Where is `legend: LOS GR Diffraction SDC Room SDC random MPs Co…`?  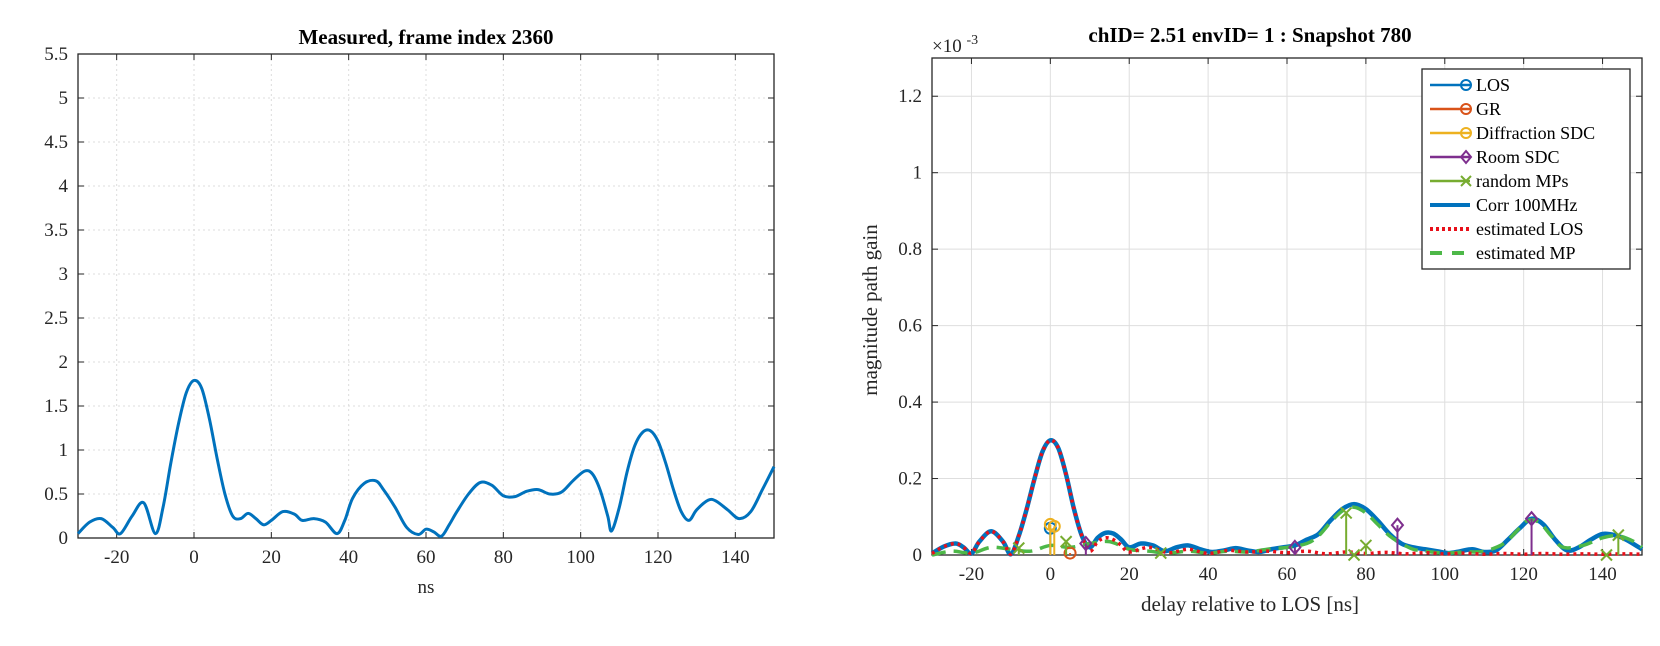
legend: LOS GR Diffraction SDC Room SDC random MPs Co… is located at coordinates (1526, 169).